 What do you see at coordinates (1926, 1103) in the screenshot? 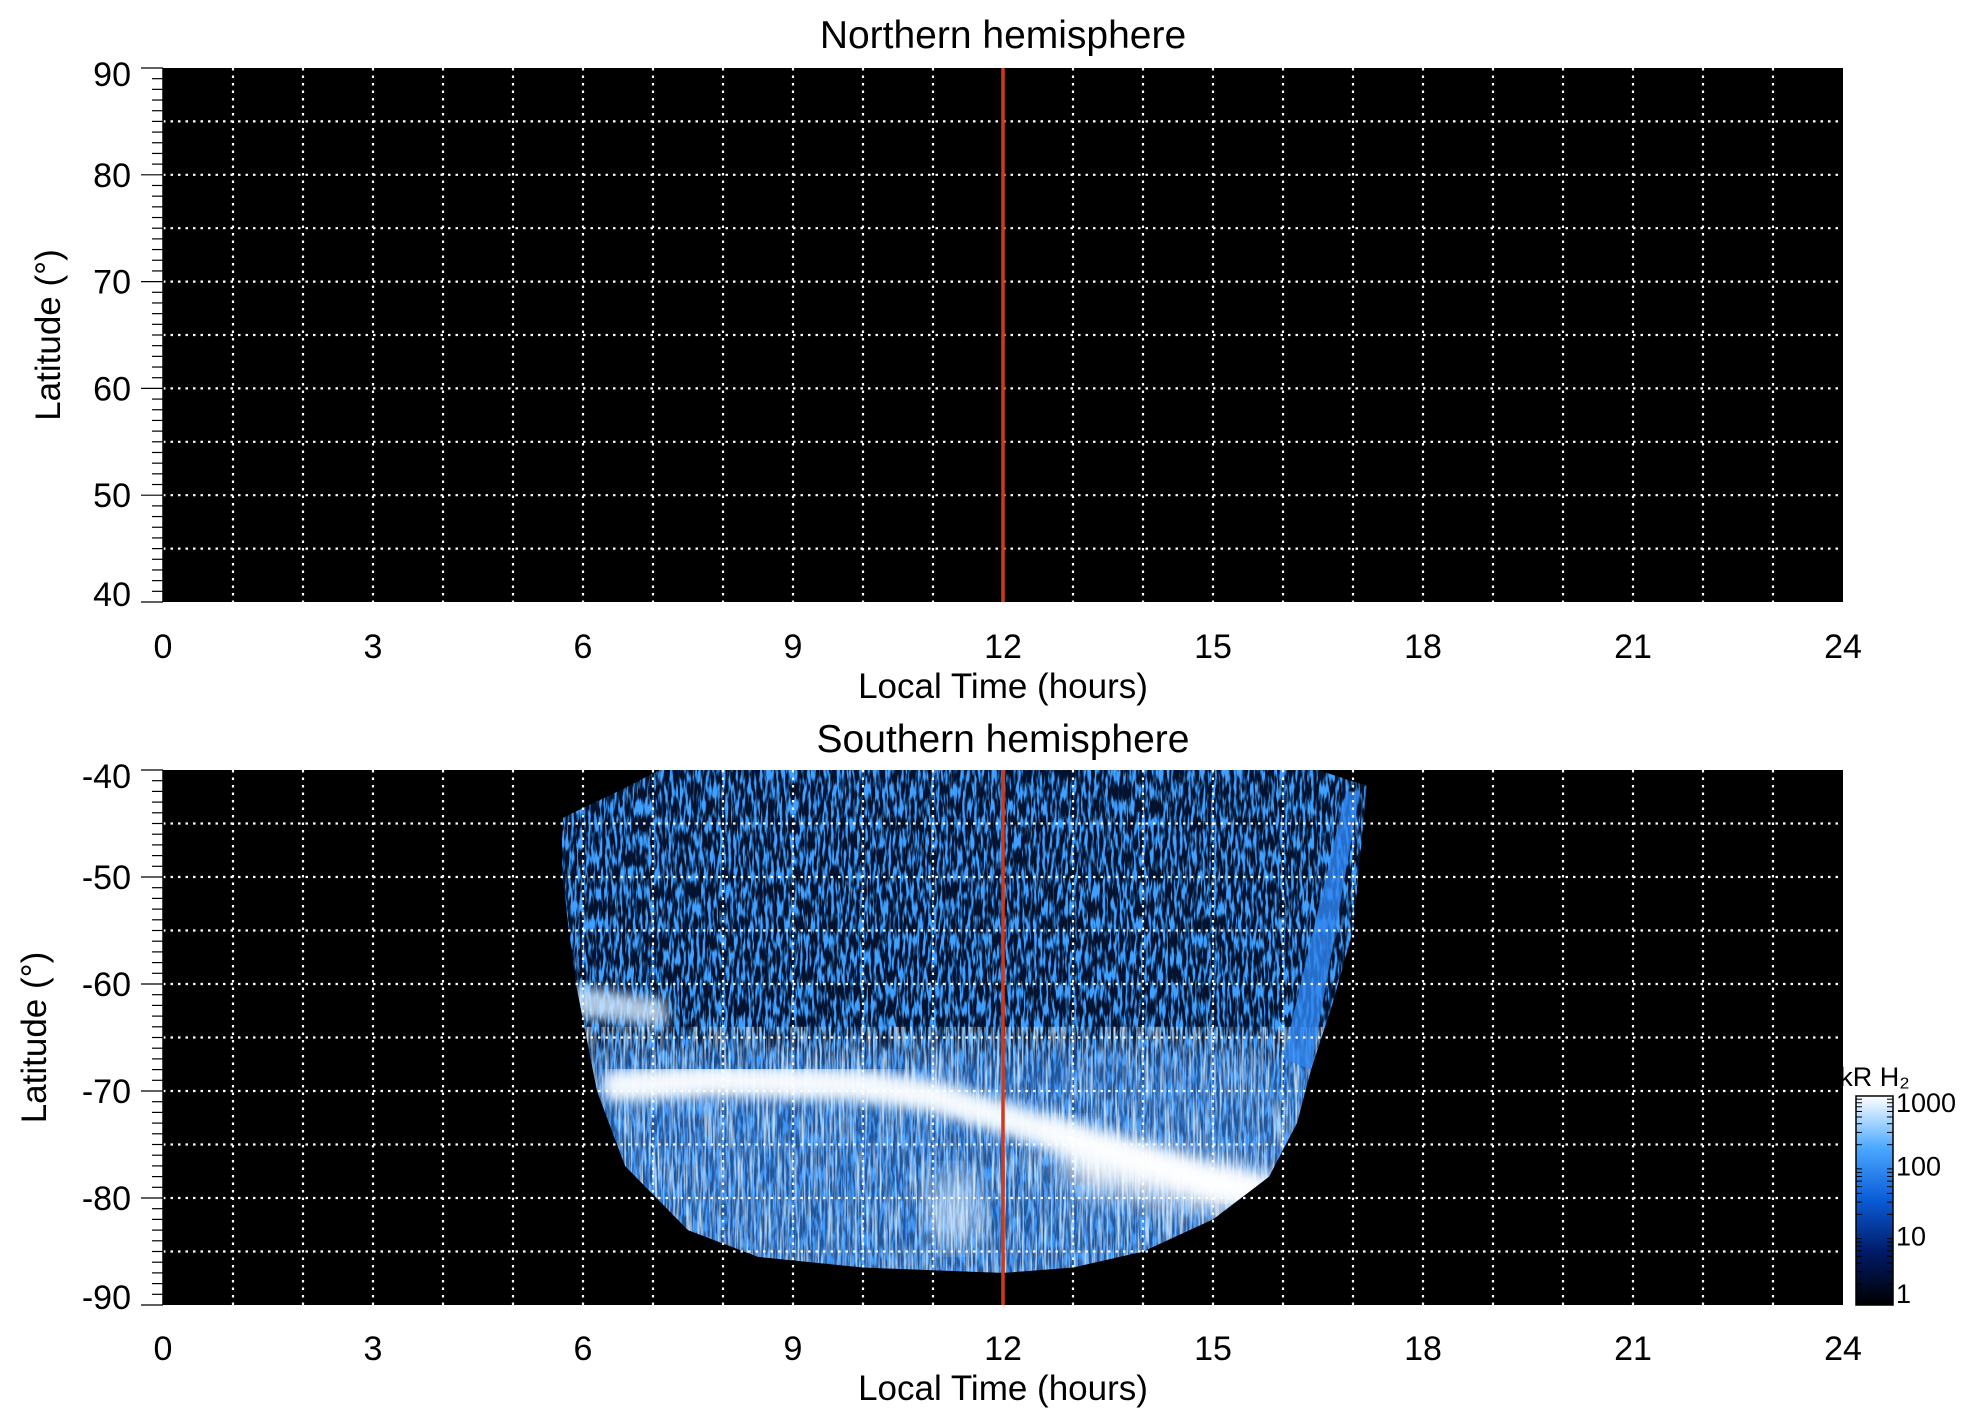
I see `colorbar-tick-label: 1000` at bounding box center [1926, 1103].